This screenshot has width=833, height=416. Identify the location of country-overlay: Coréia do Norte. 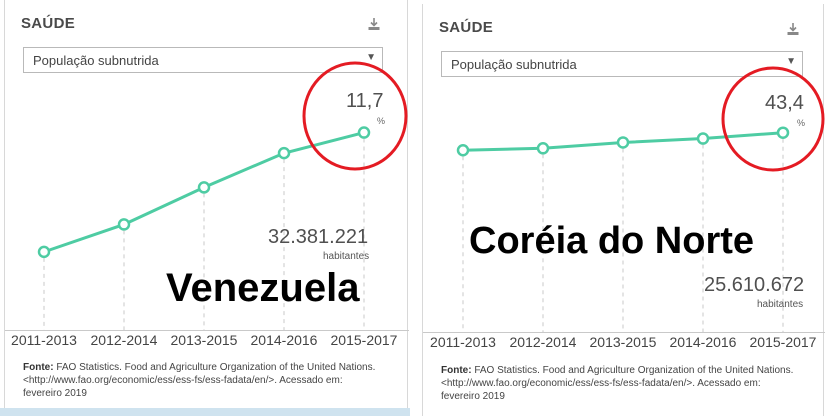
(612, 241).